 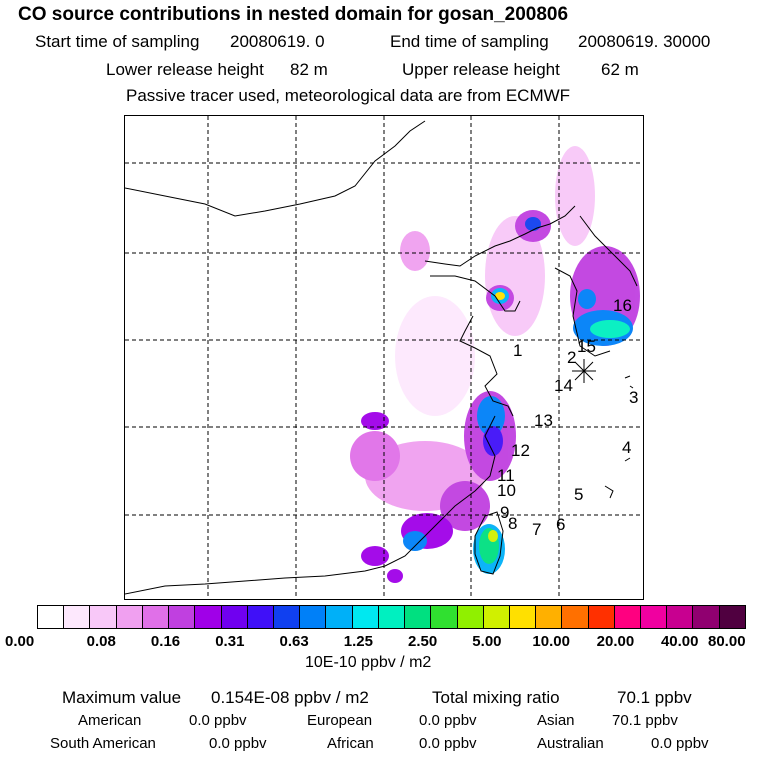 What do you see at coordinates (448, 743) in the screenshot?
I see `african-value: 0.0 ppbv` at bounding box center [448, 743].